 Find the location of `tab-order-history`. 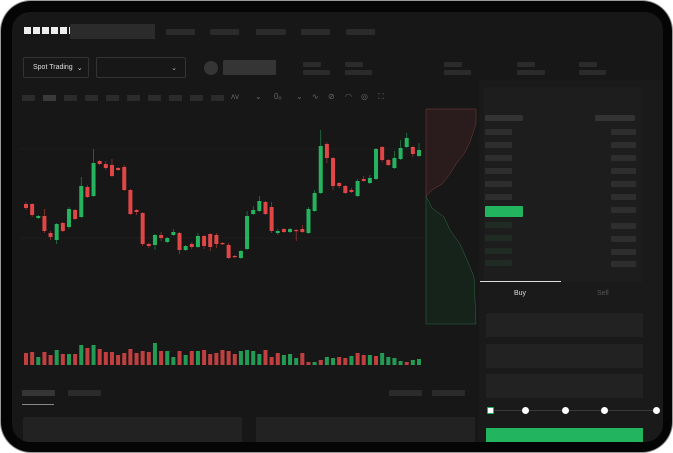

tab-order-history is located at coordinates (84, 393).